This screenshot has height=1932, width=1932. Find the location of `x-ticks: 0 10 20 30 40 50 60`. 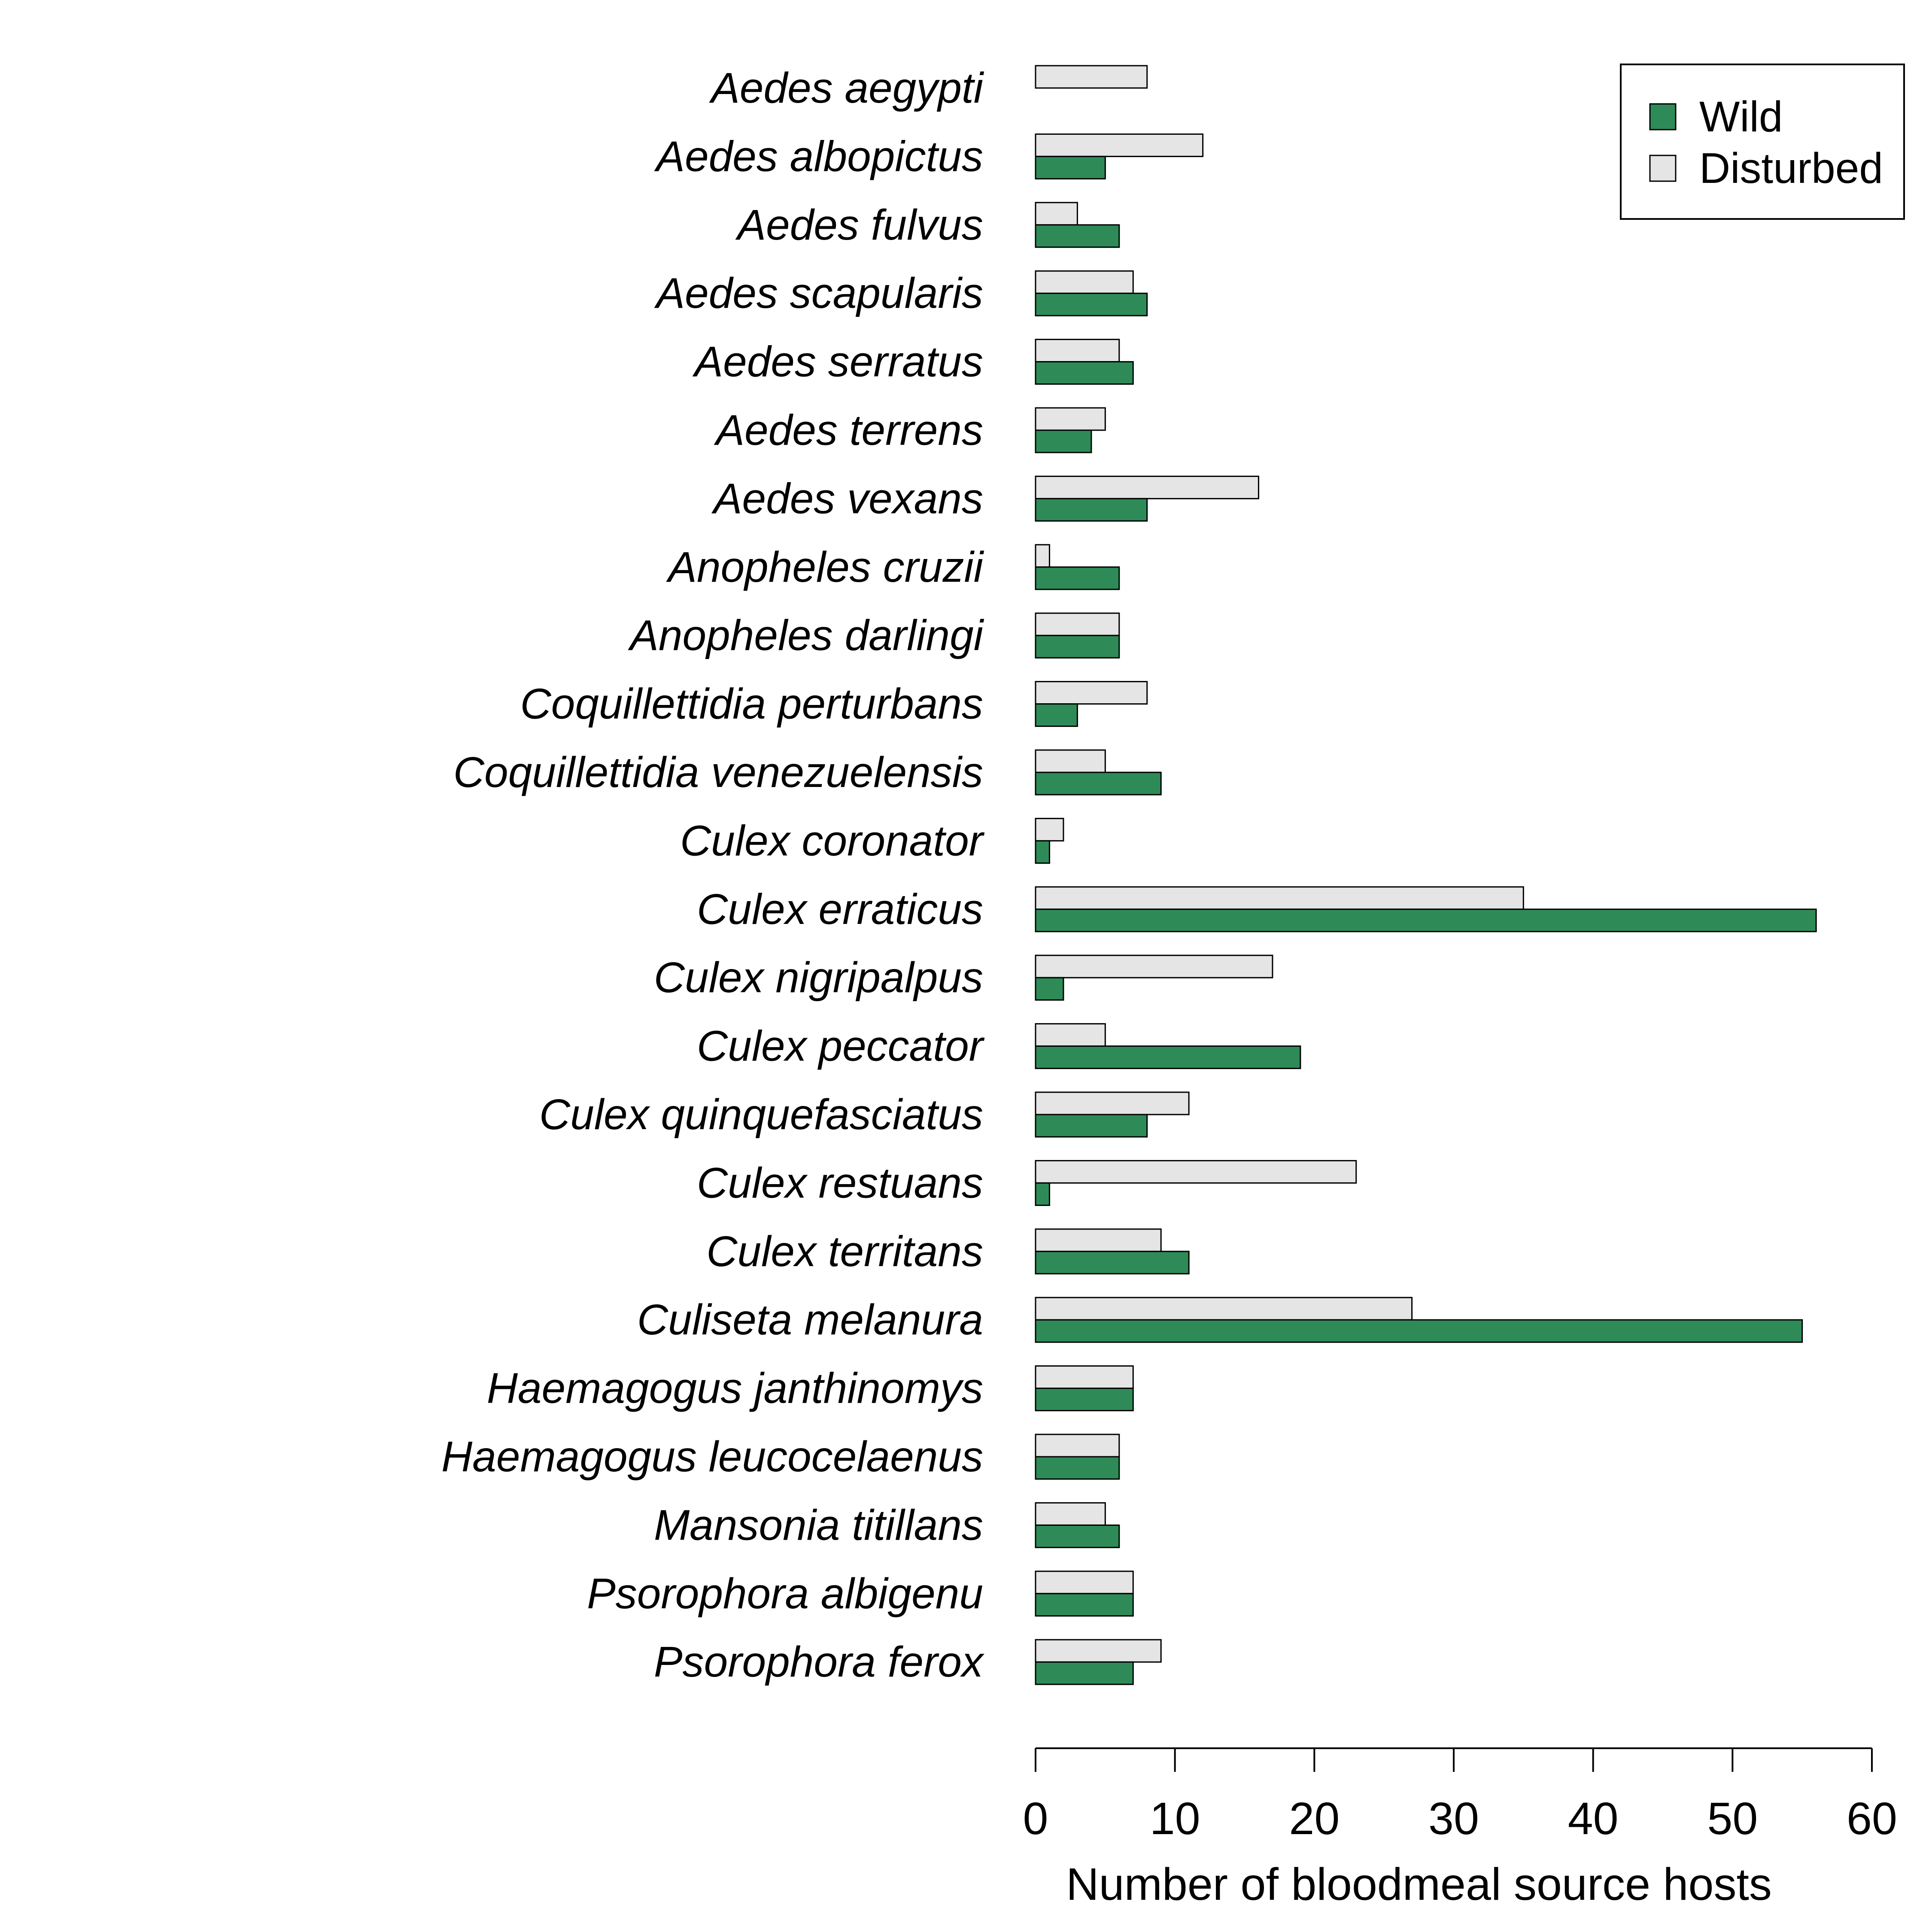

x-ticks: 0 10 20 30 40 50 60 is located at coordinates (1460, 1796).